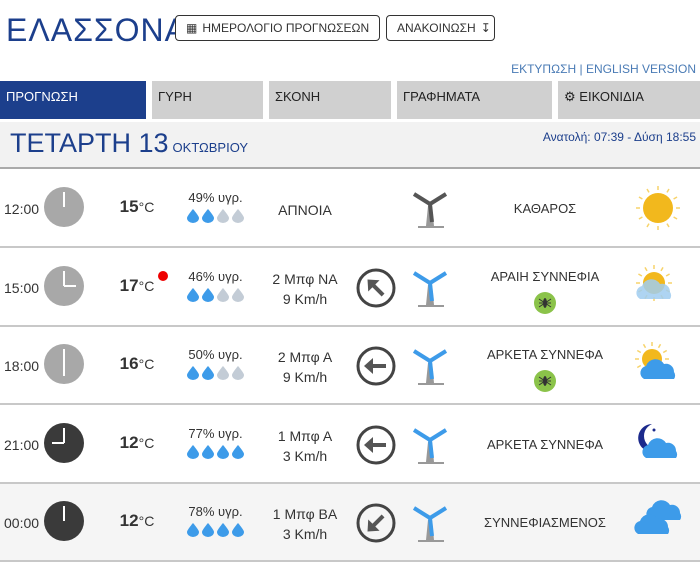  Describe the element at coordinates (350, 209) in the screenshot. I see `forecast-row: 12:00 15°C 49% υγρ. ΑΠΝΟΙΑ ΚΑΘΑΡΟΣ` at that location.